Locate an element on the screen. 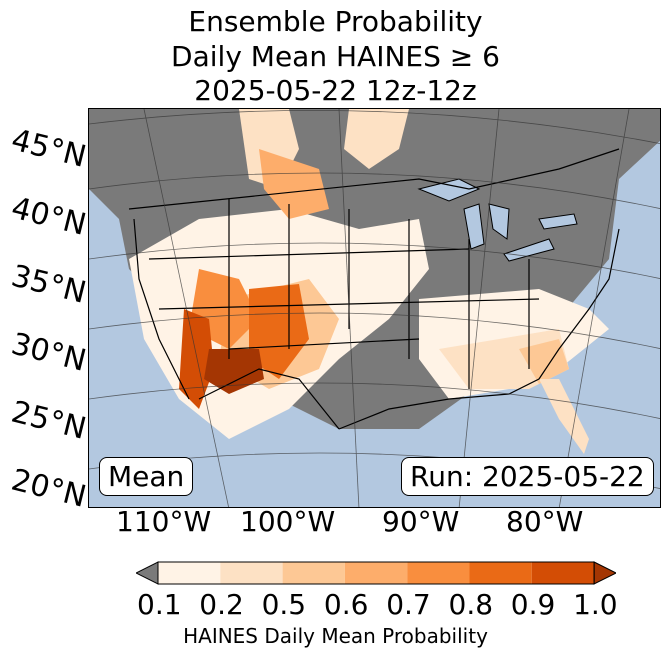  colorbar-tick-label: 0.9 is located at coordinates (533, 604).